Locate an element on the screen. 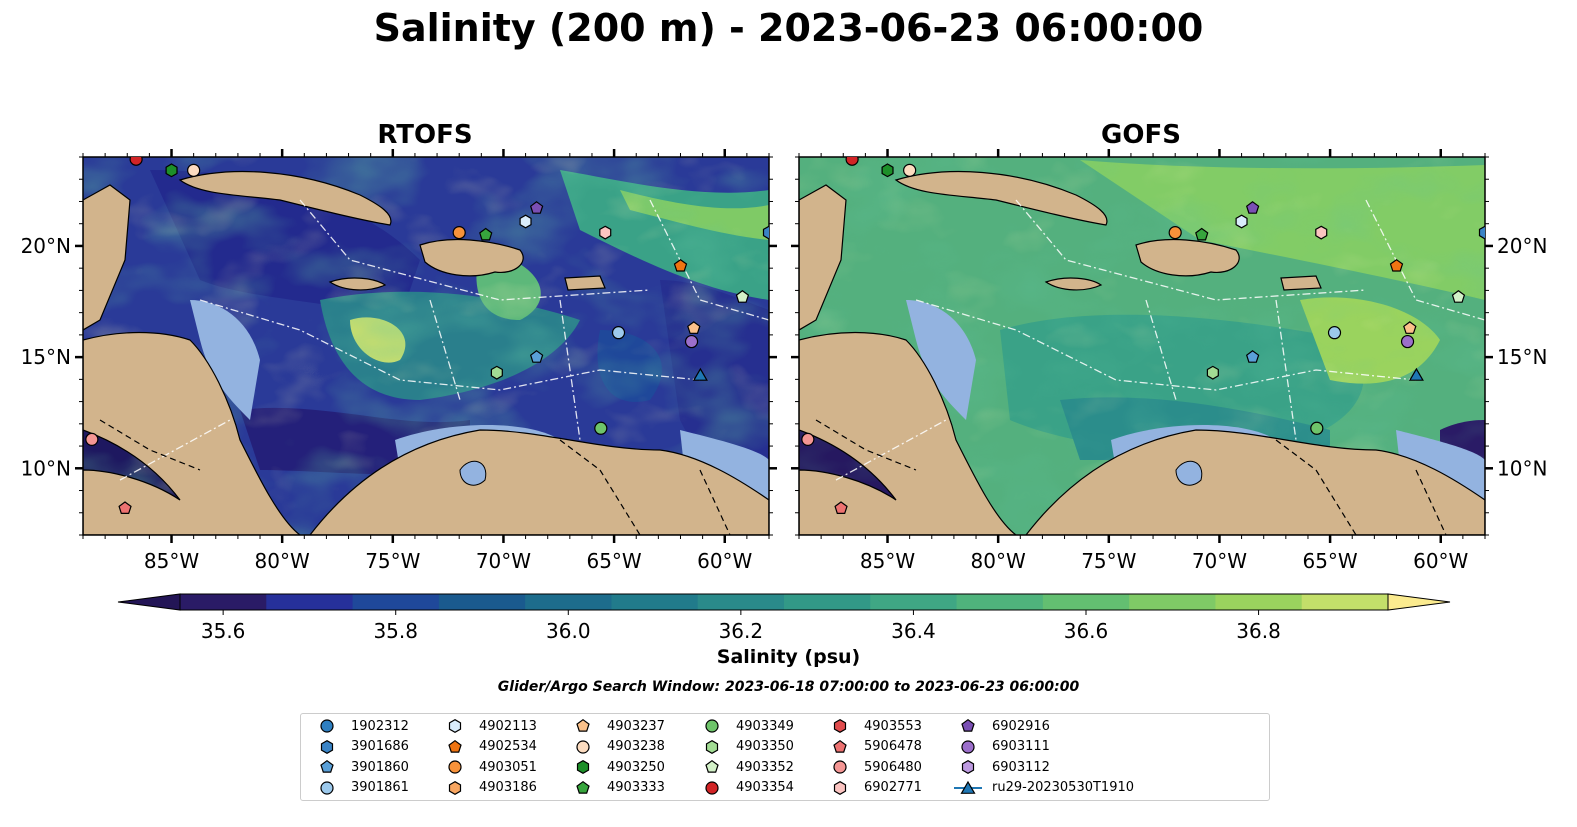  legend-label: 4903350 is located at coordinates (765, 746).